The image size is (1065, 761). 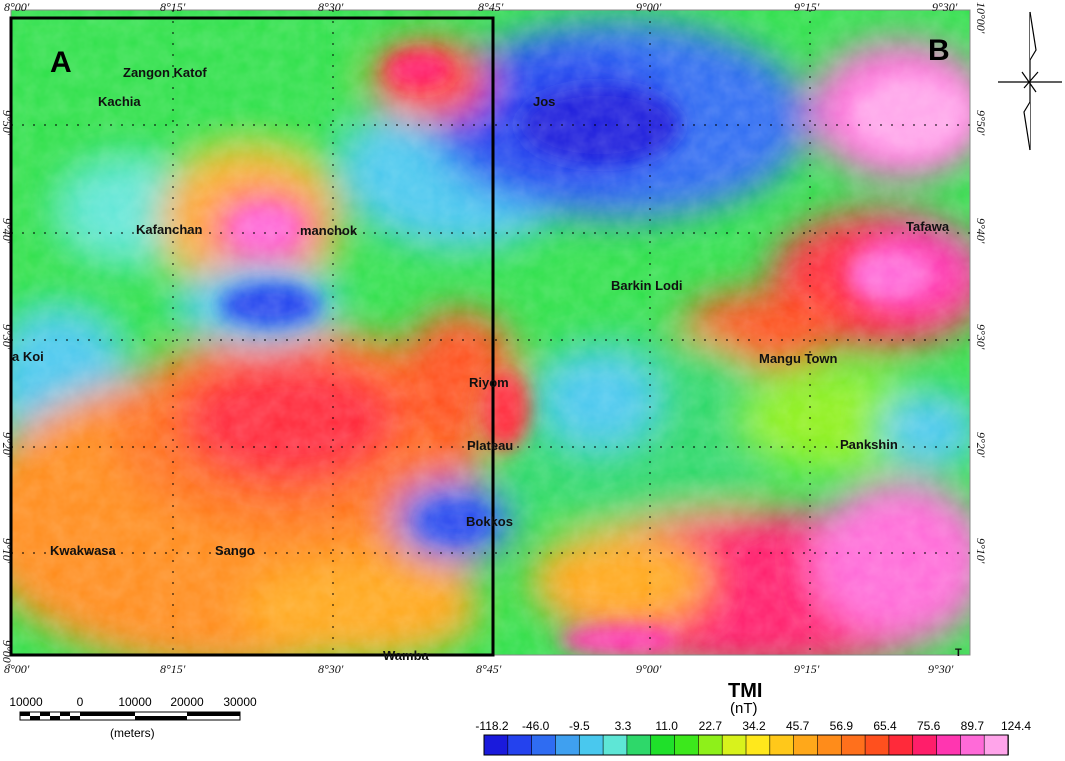 What do you see at coordinates (807, 7) in the screenshot?
I see `top-lon-label: 9°15'` at bounding box center [807, 7].